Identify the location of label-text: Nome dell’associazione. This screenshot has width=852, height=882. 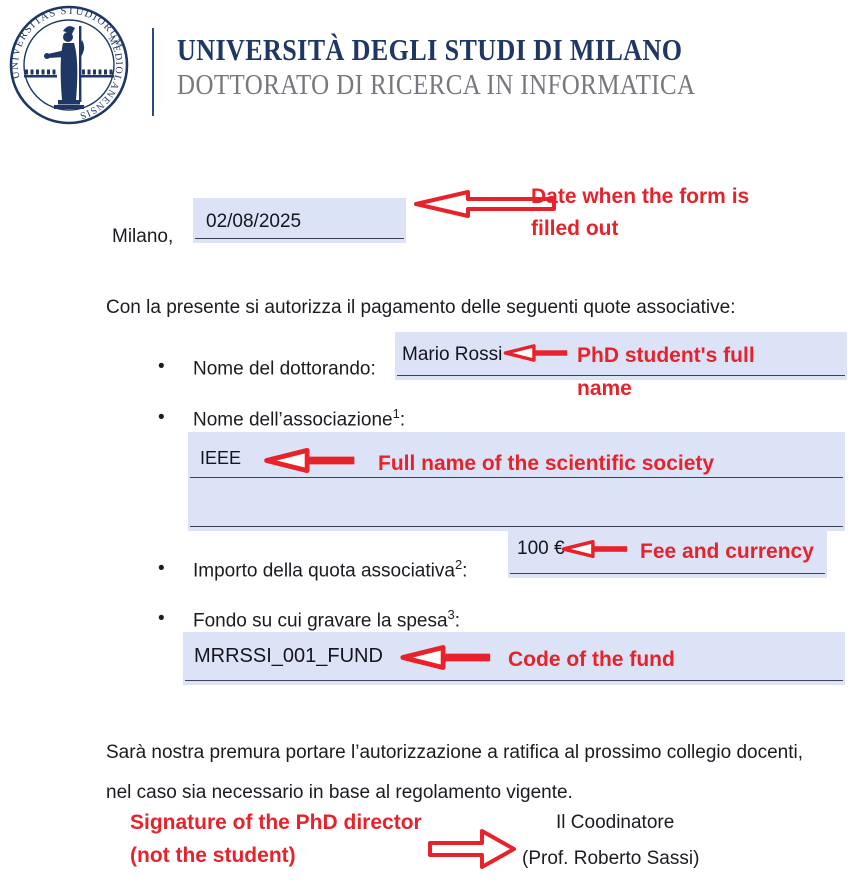
(293, 420).